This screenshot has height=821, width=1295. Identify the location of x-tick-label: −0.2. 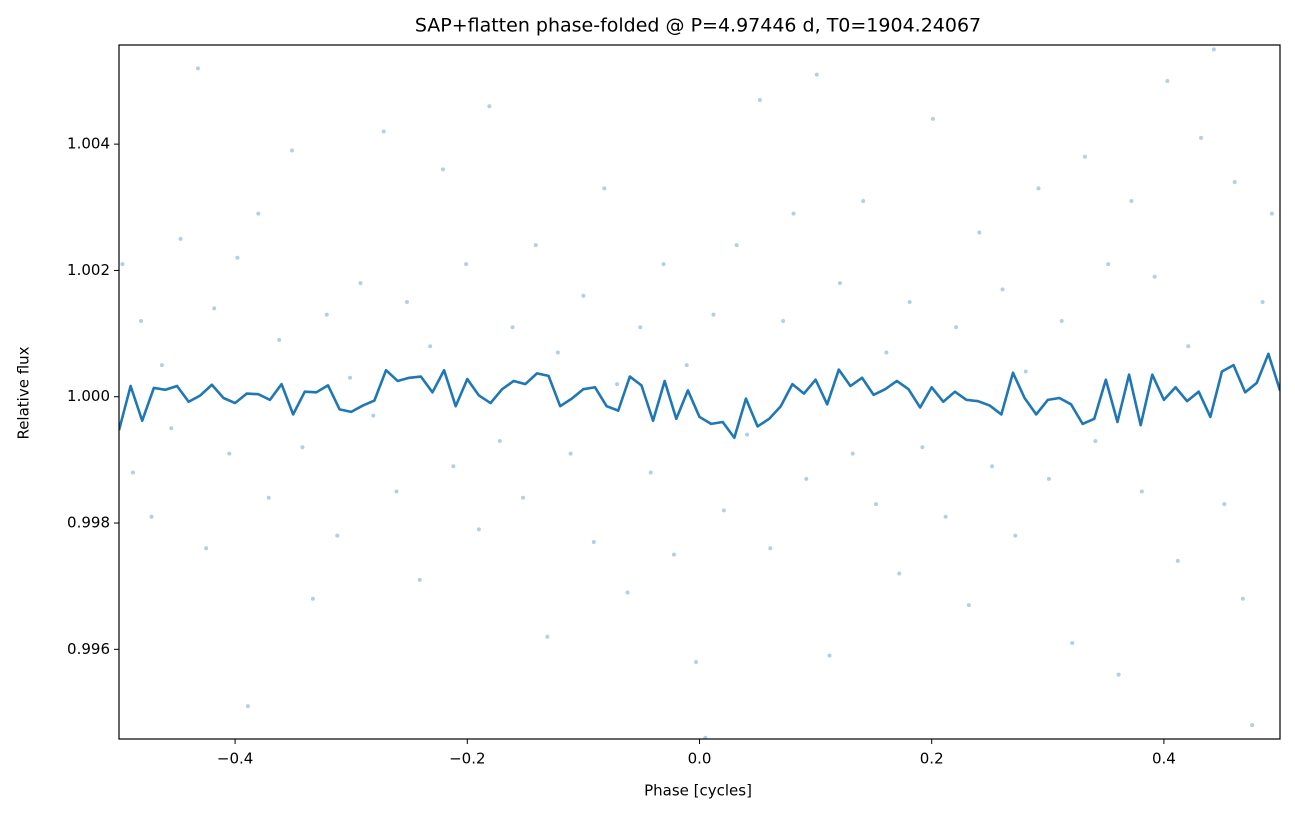
(467, 759).